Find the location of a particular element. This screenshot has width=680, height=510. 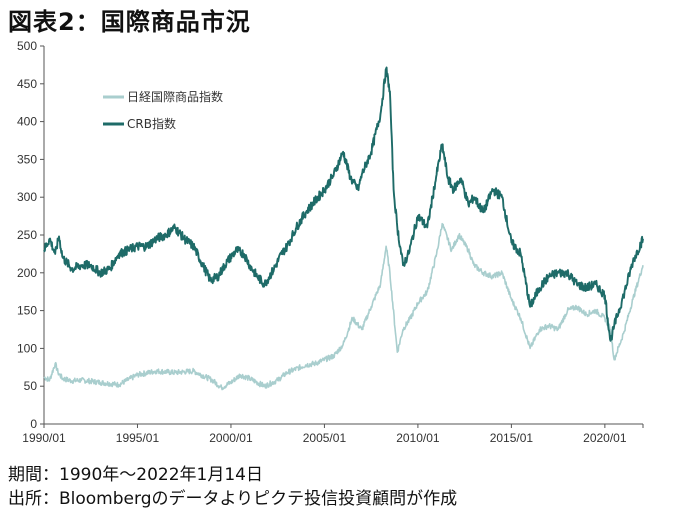

x-tick-label: 1990/01 is located at coordinates (44, 438).